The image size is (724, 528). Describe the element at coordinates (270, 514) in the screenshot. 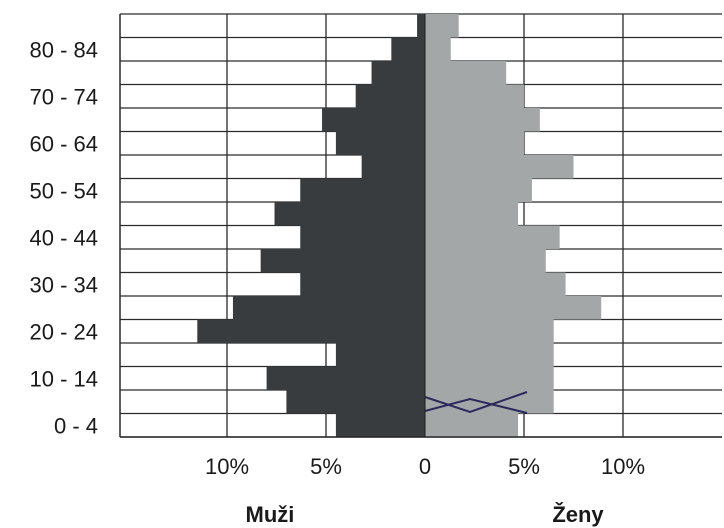

I see `left-side-label: Muži` at that location.